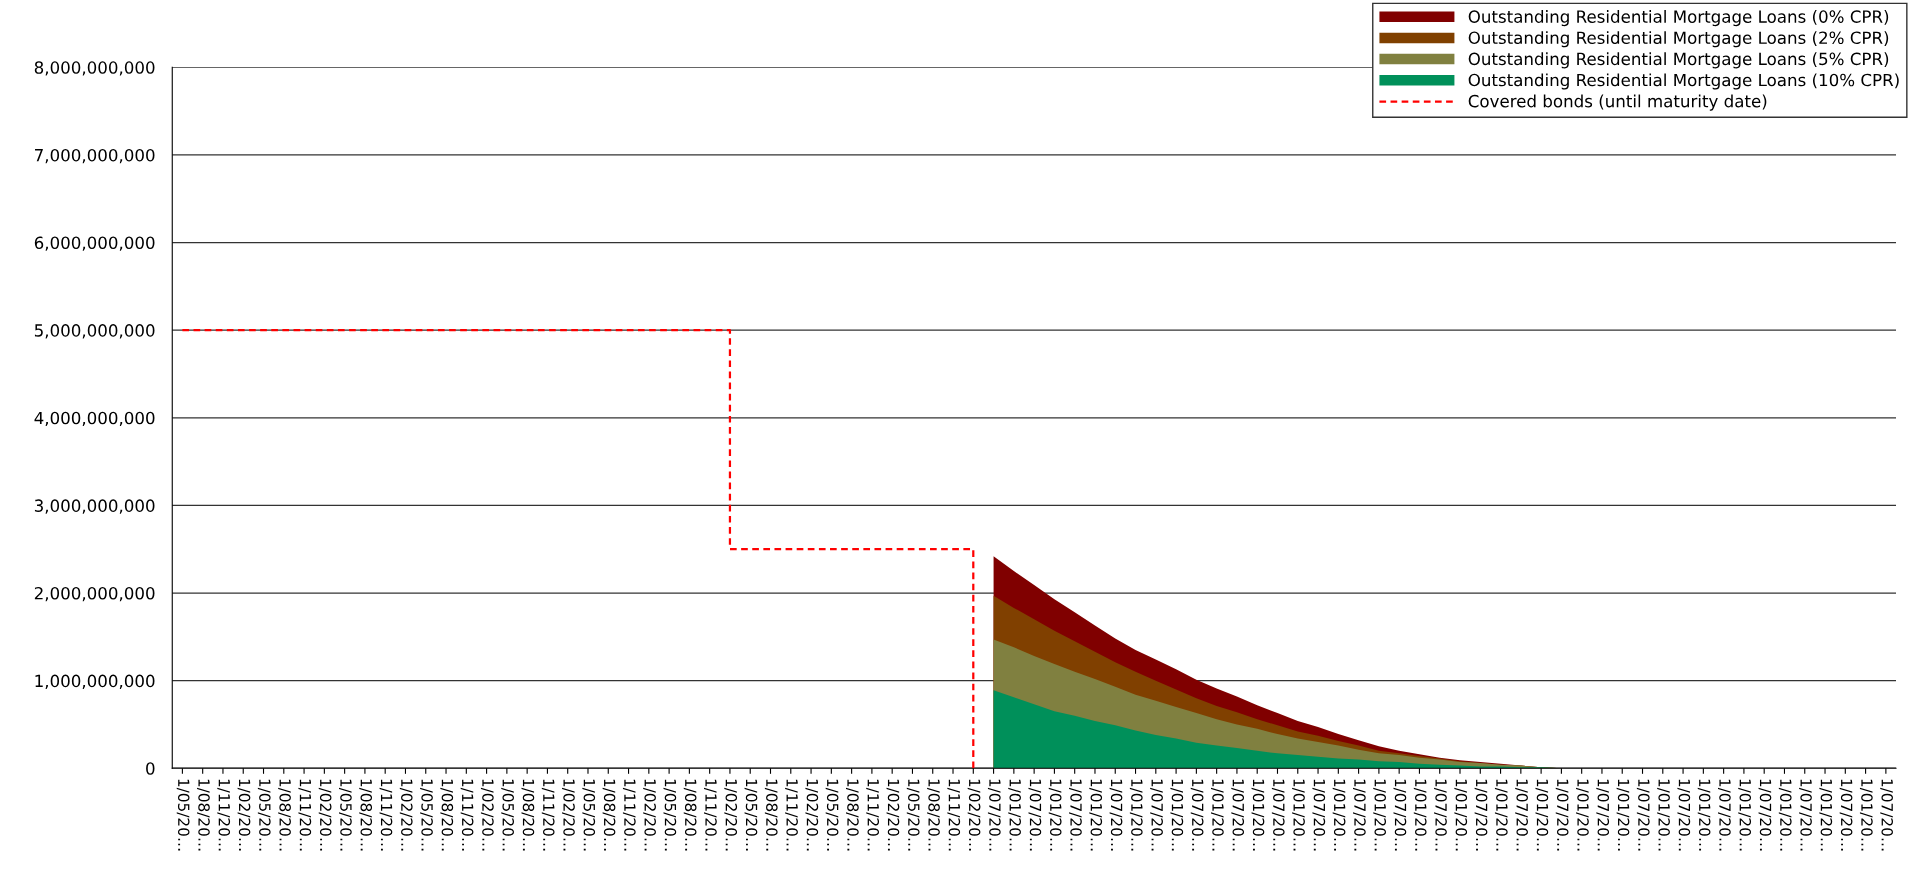  What do you see at coordinates (1683, 81) in the screenshot?
I see `legend-label: Outstanding Residential Mortgage Loans (10% CPR)` at bounding box center [1683, 81].